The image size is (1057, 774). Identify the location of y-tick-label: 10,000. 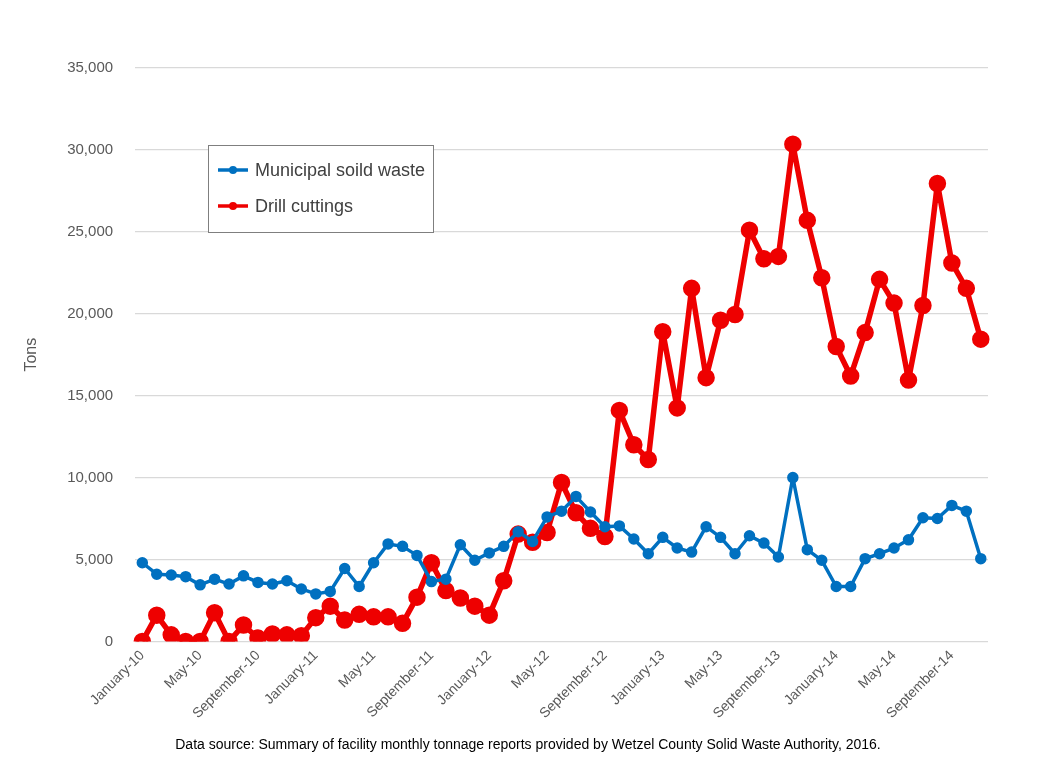
(90, 476).